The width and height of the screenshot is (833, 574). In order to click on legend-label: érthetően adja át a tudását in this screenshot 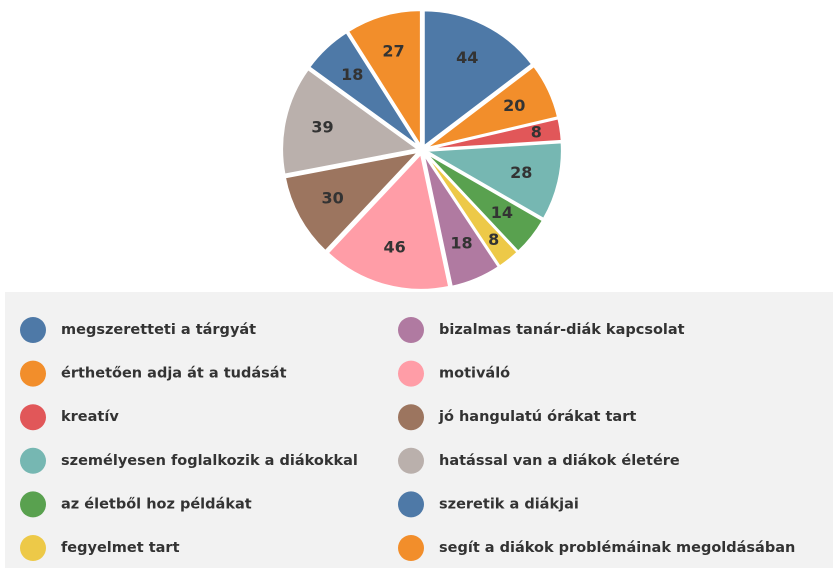, I will do `click(174, 374)`.